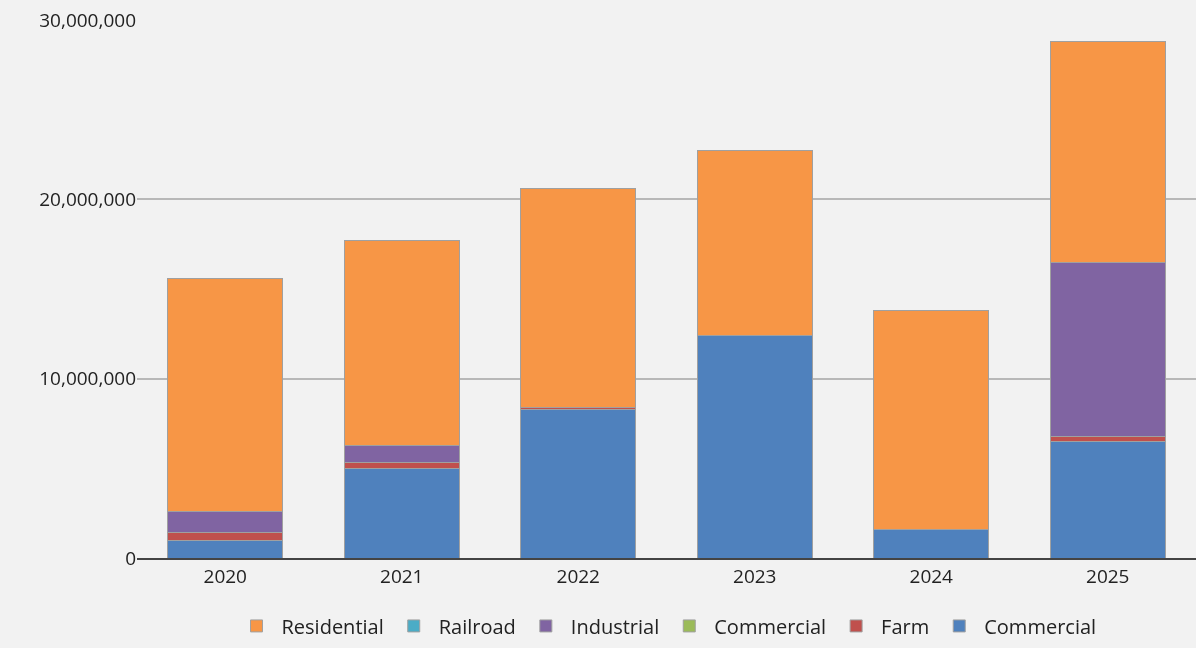 The image size is (1196, 648). What do you see at coordinates (87, 378) in the screenshot?
I see `y-tick-label: 10,000,000` at bounding box center [87, 378].